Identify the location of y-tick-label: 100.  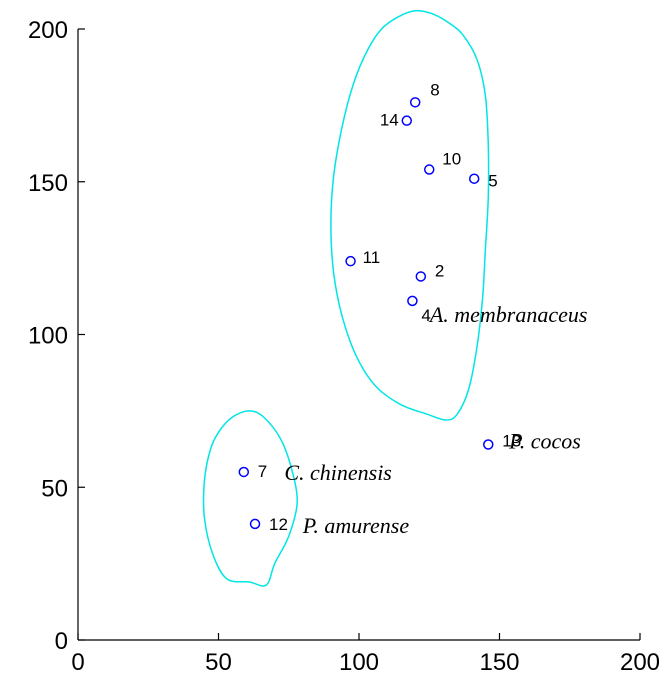
(48, 336).